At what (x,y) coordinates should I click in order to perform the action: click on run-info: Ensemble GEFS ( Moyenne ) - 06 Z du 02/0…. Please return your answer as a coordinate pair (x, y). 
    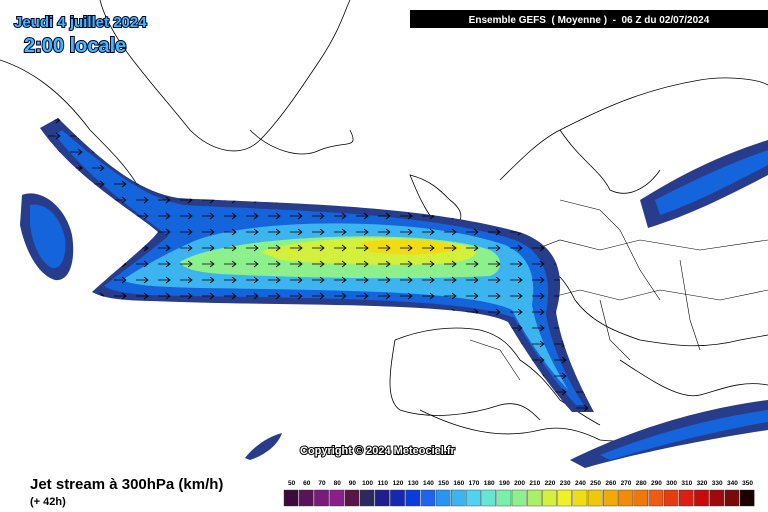
    Looking at the image, I should click on (589, 20).